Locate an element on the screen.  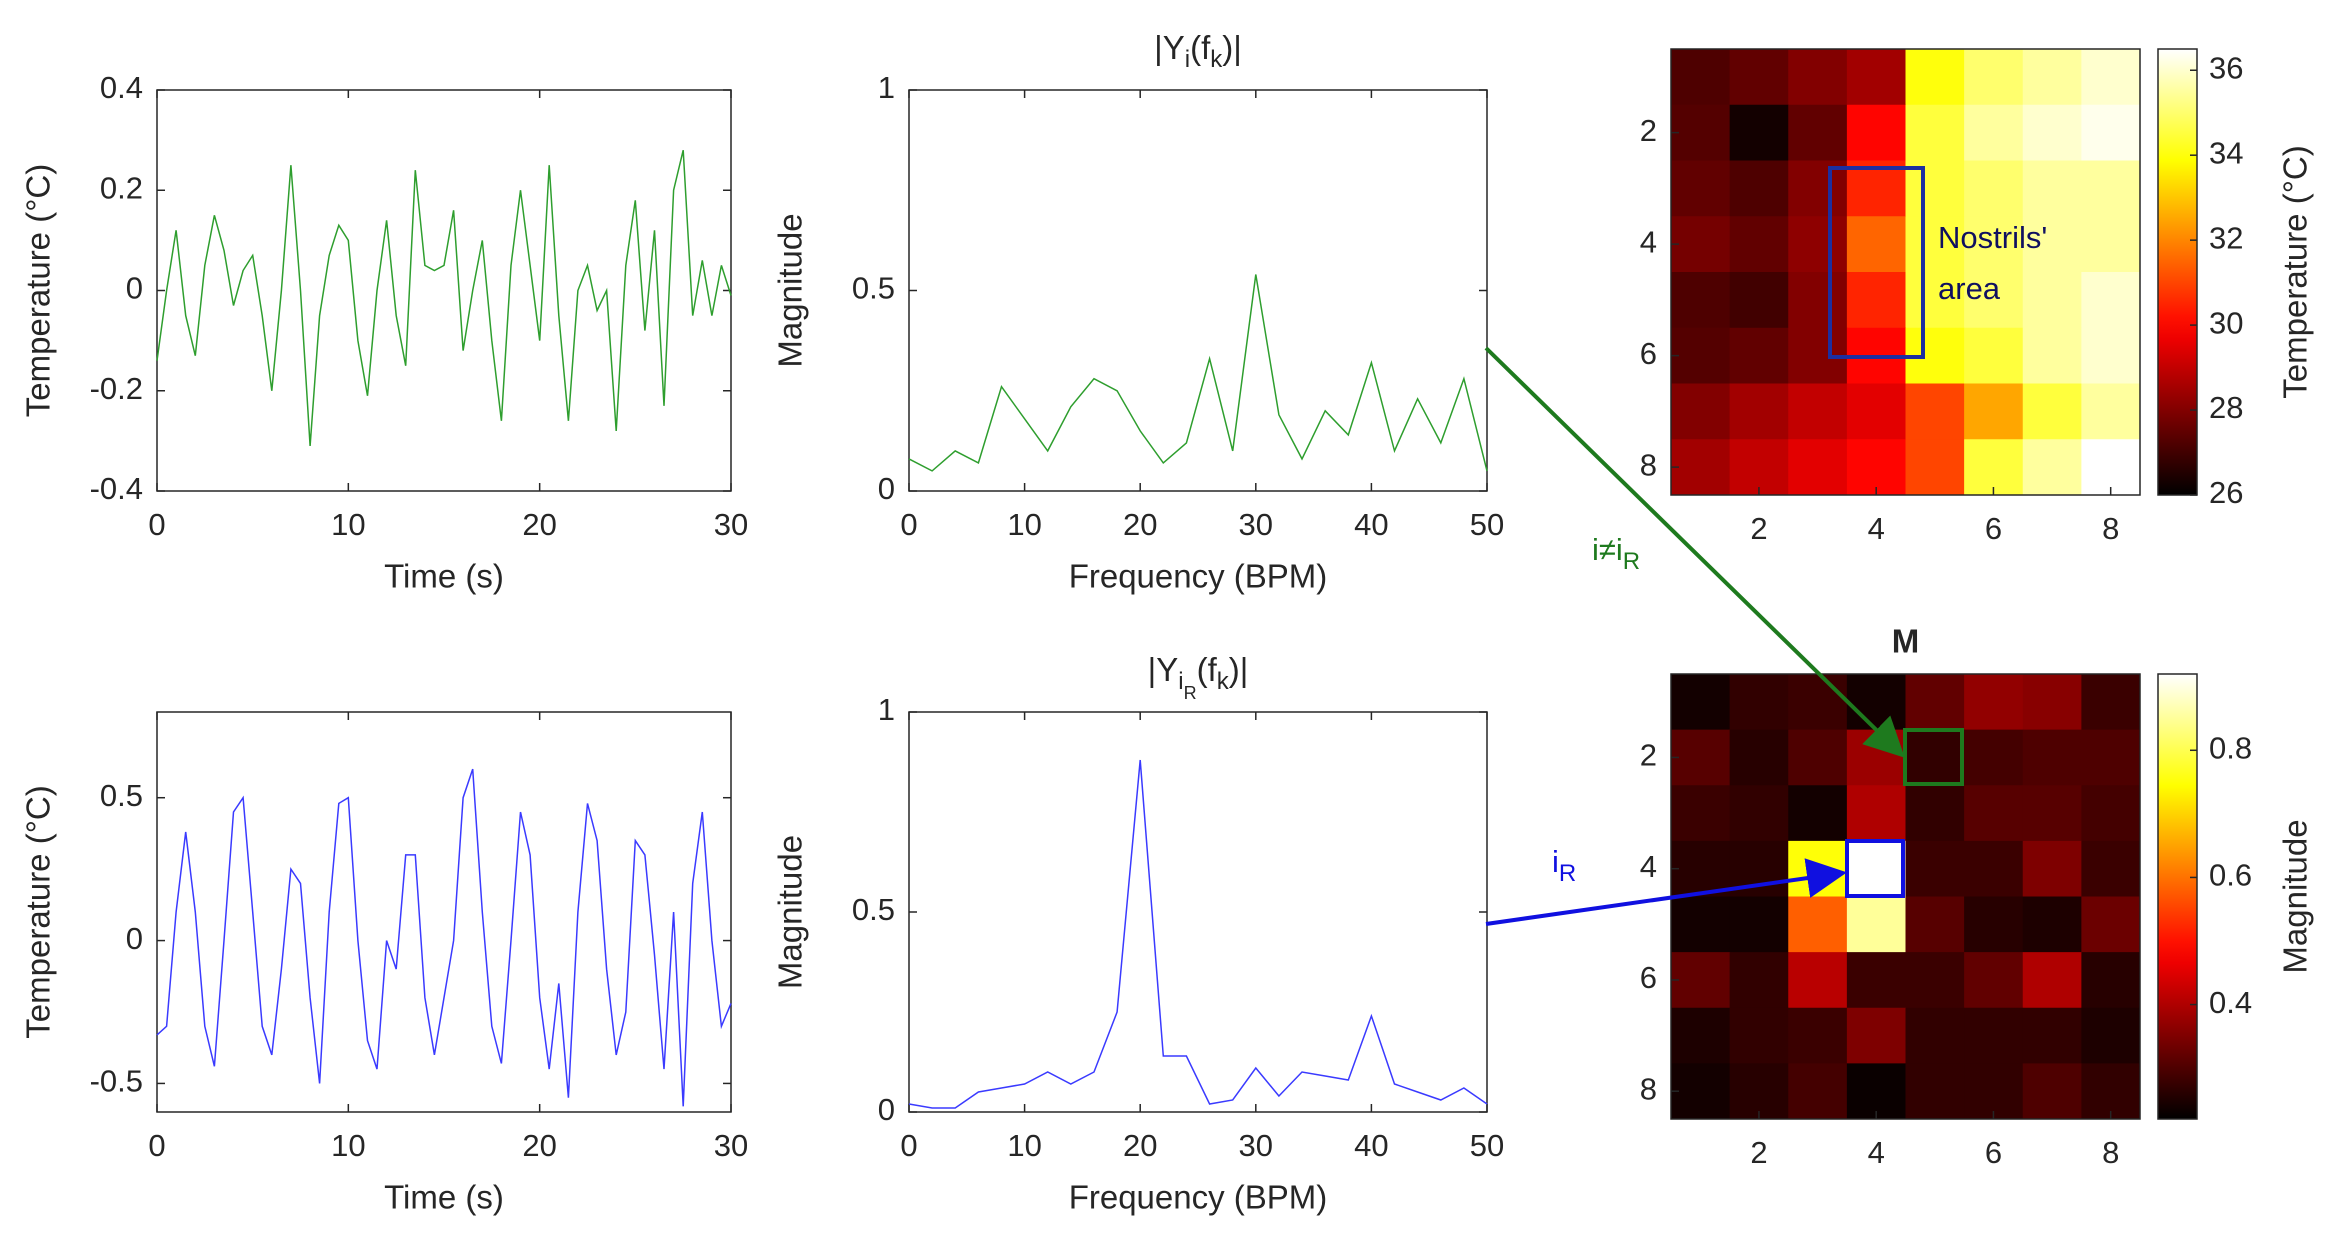
colorbar-label: Magnitude is located at coordinates (2295, 896).